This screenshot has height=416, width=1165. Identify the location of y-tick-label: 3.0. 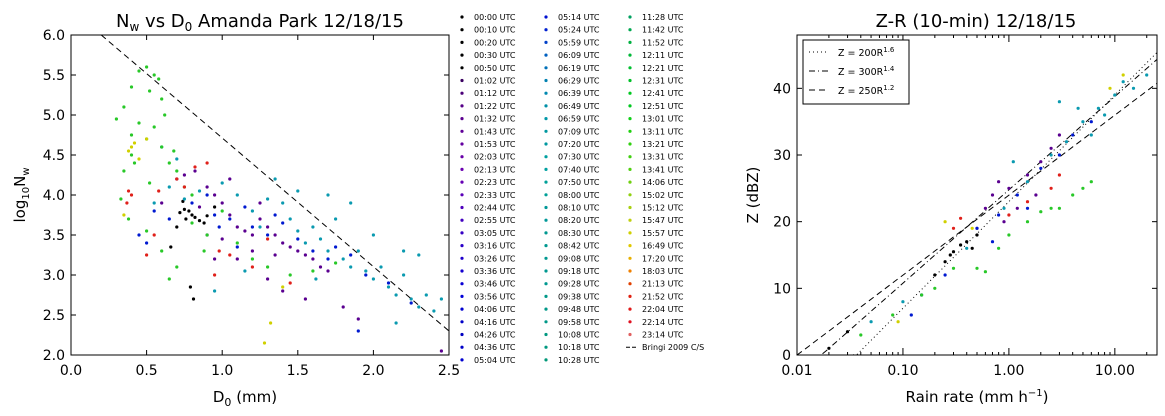
(54, 276).